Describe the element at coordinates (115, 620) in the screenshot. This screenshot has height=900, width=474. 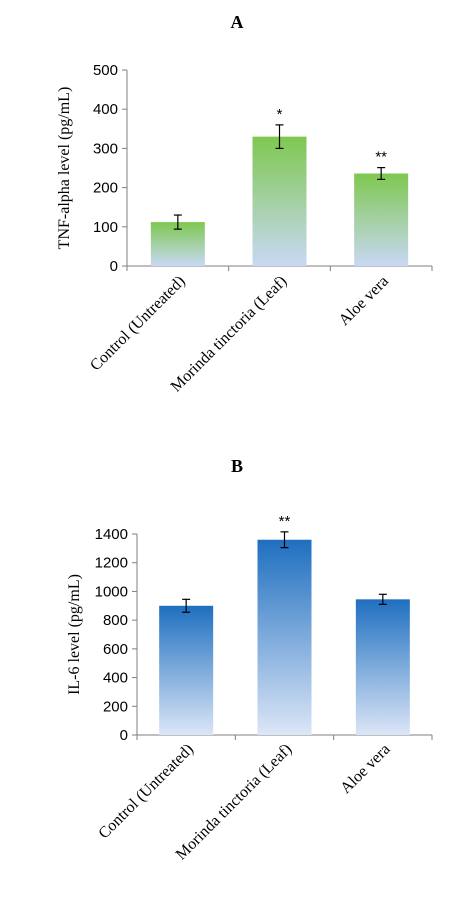
I see `y-tick-label: 800` at that location.